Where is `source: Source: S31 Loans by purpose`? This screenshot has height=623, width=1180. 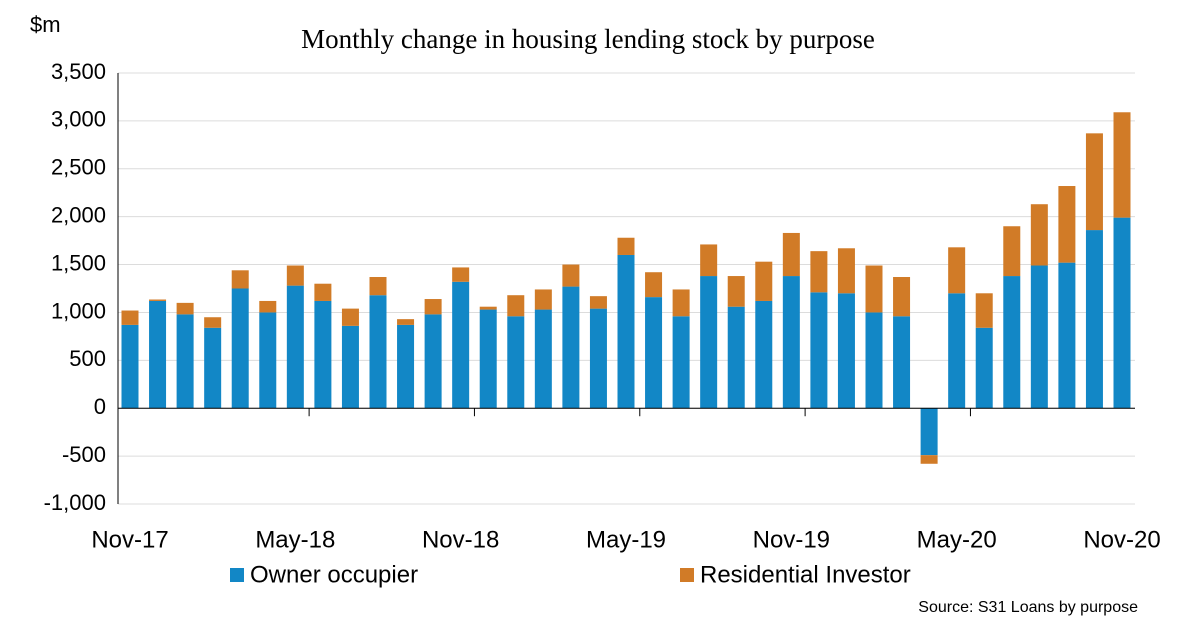 source: Source: S31 Loans by purpose is located at coordinates (1028, 607).